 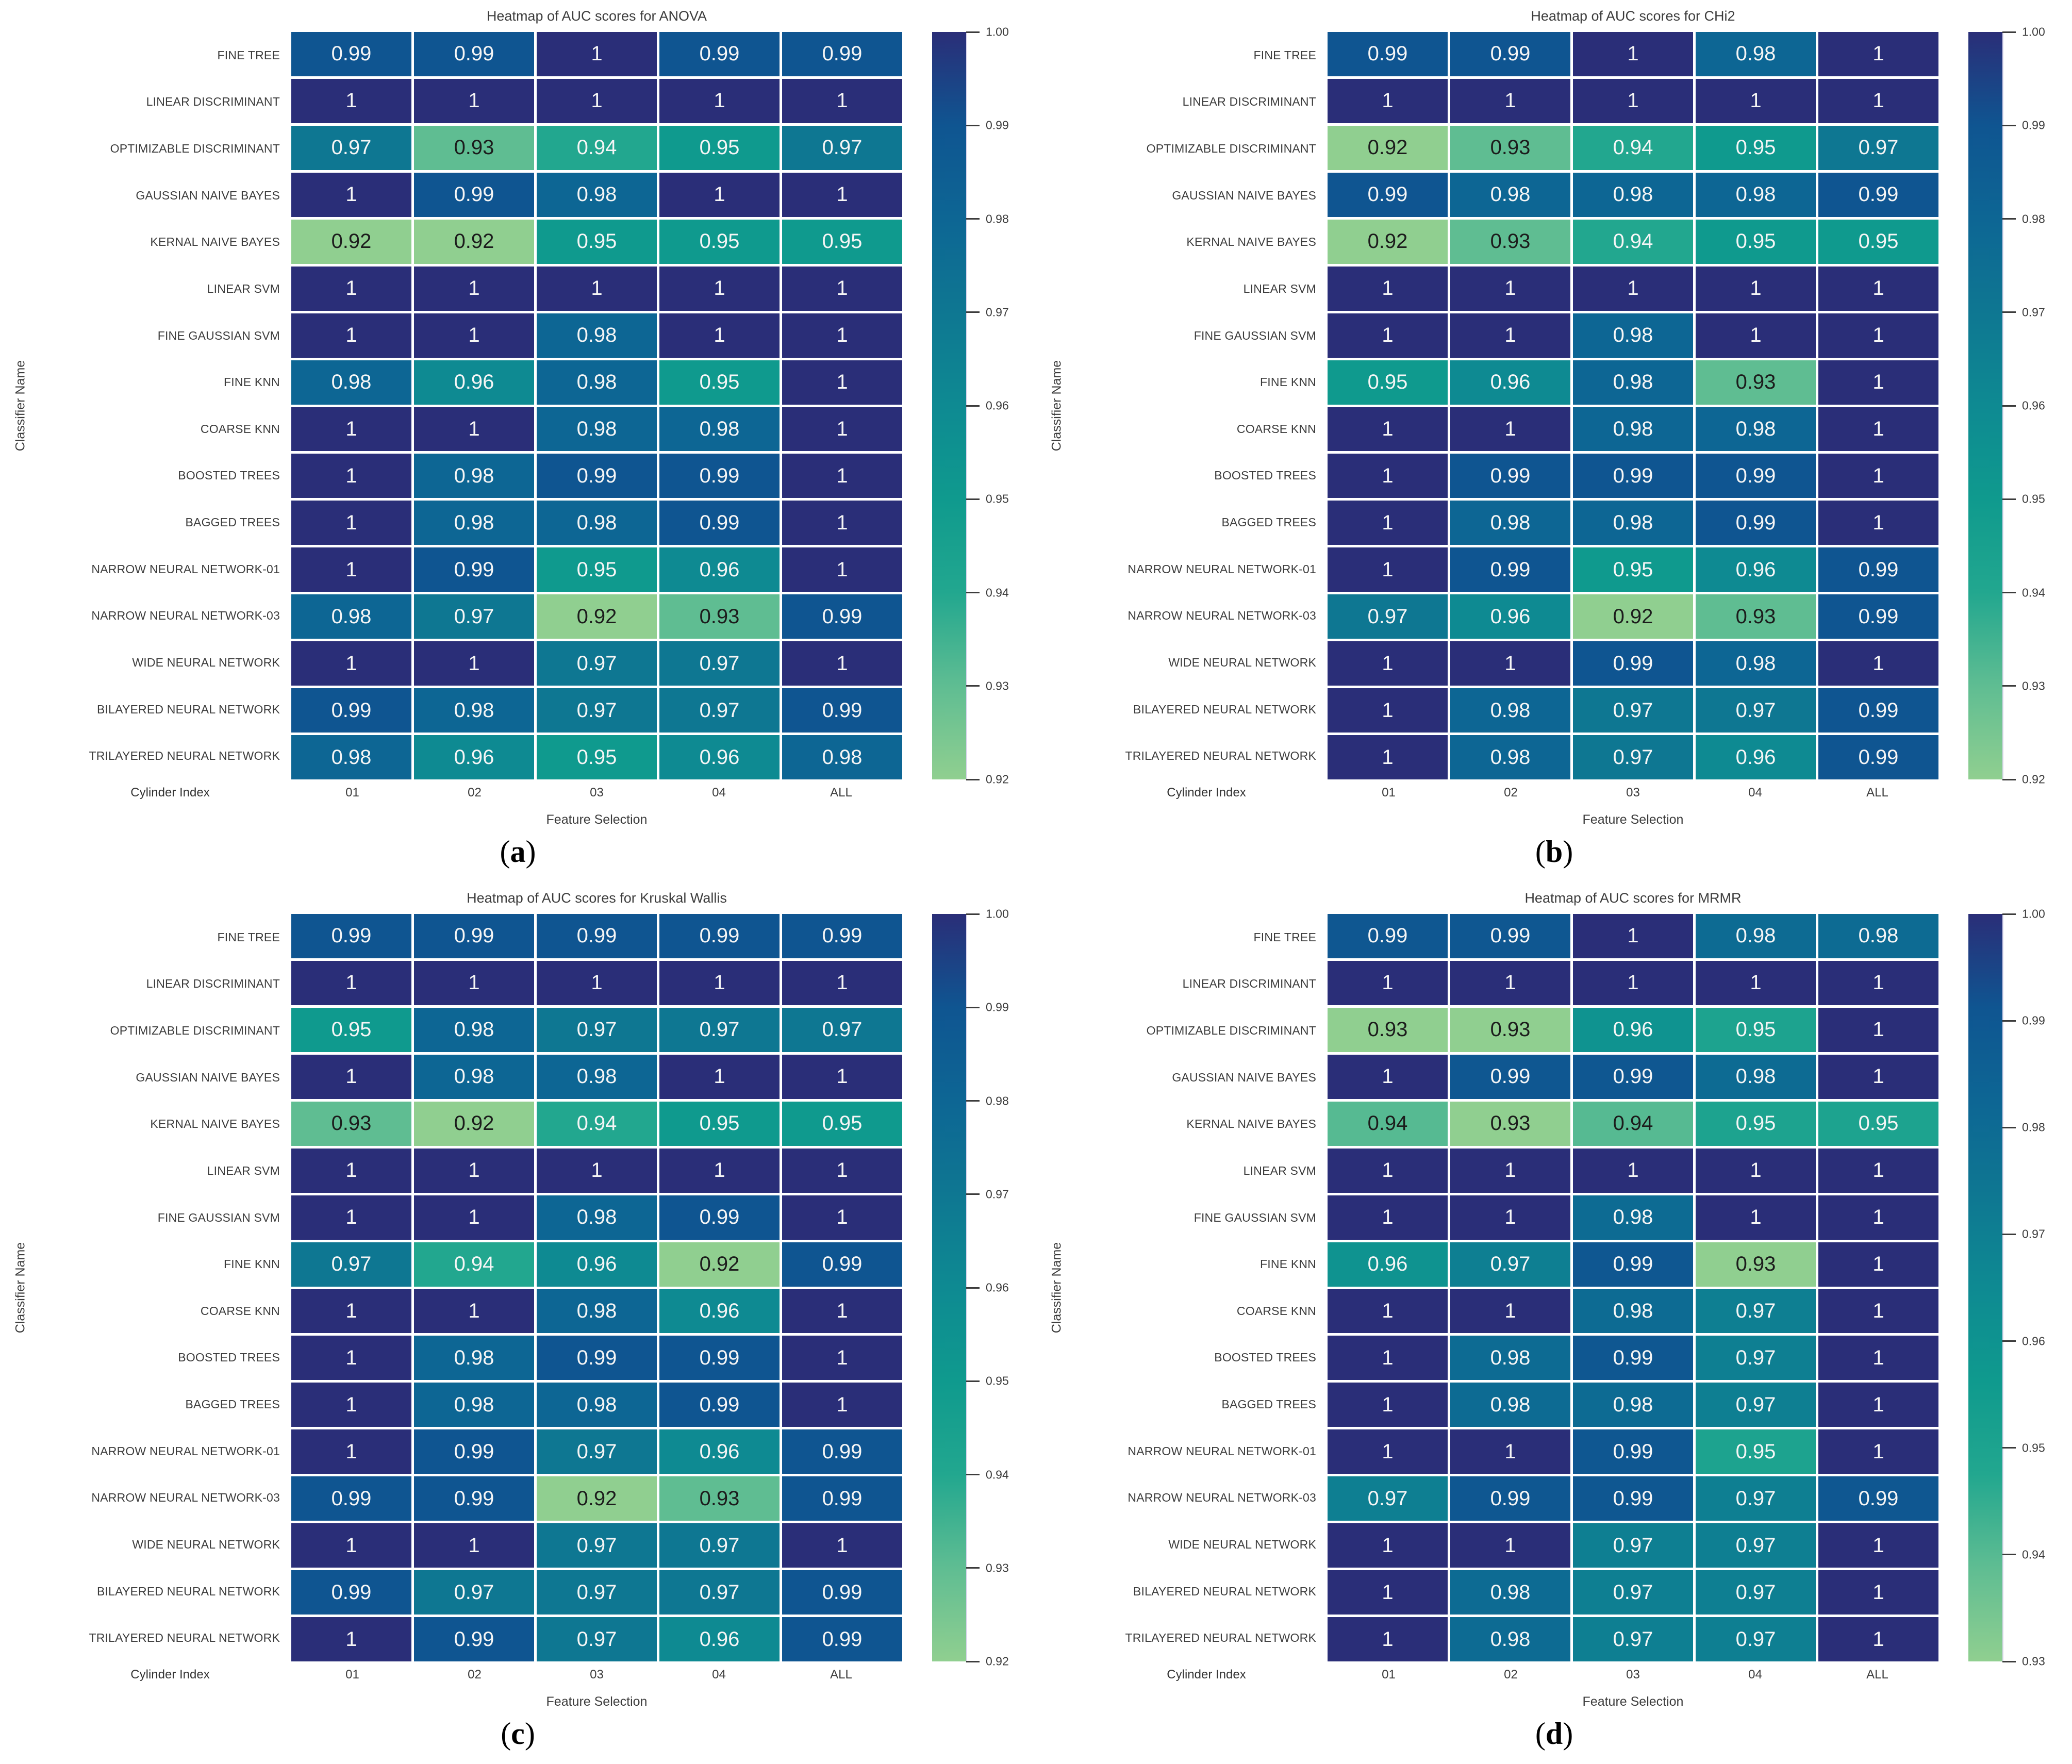 I want to click on panel-caption-letter: a, so click(x=518, y=852).